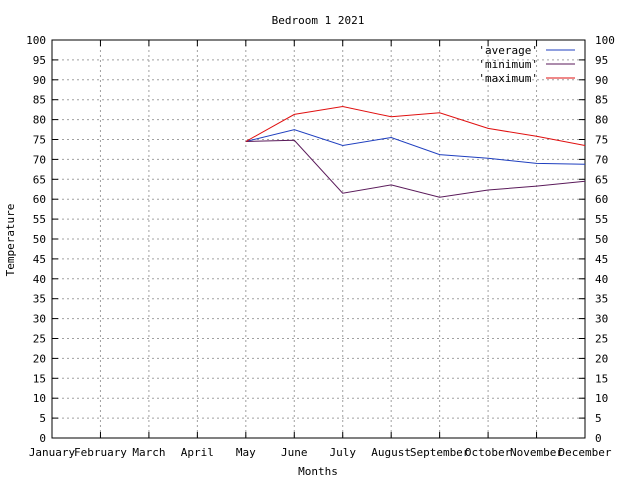 The image size is (640, 480). What do you see at coordinates (39, 398) in the screenshot?
I see `y-tick-label-left: 10` at bounding box center [39, 398].